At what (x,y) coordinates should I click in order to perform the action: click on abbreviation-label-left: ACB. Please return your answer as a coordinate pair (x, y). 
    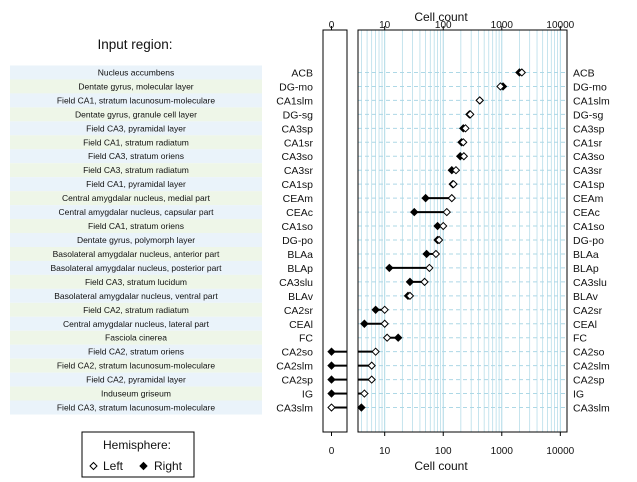
    Looking at the image, I should click on (302, 73).